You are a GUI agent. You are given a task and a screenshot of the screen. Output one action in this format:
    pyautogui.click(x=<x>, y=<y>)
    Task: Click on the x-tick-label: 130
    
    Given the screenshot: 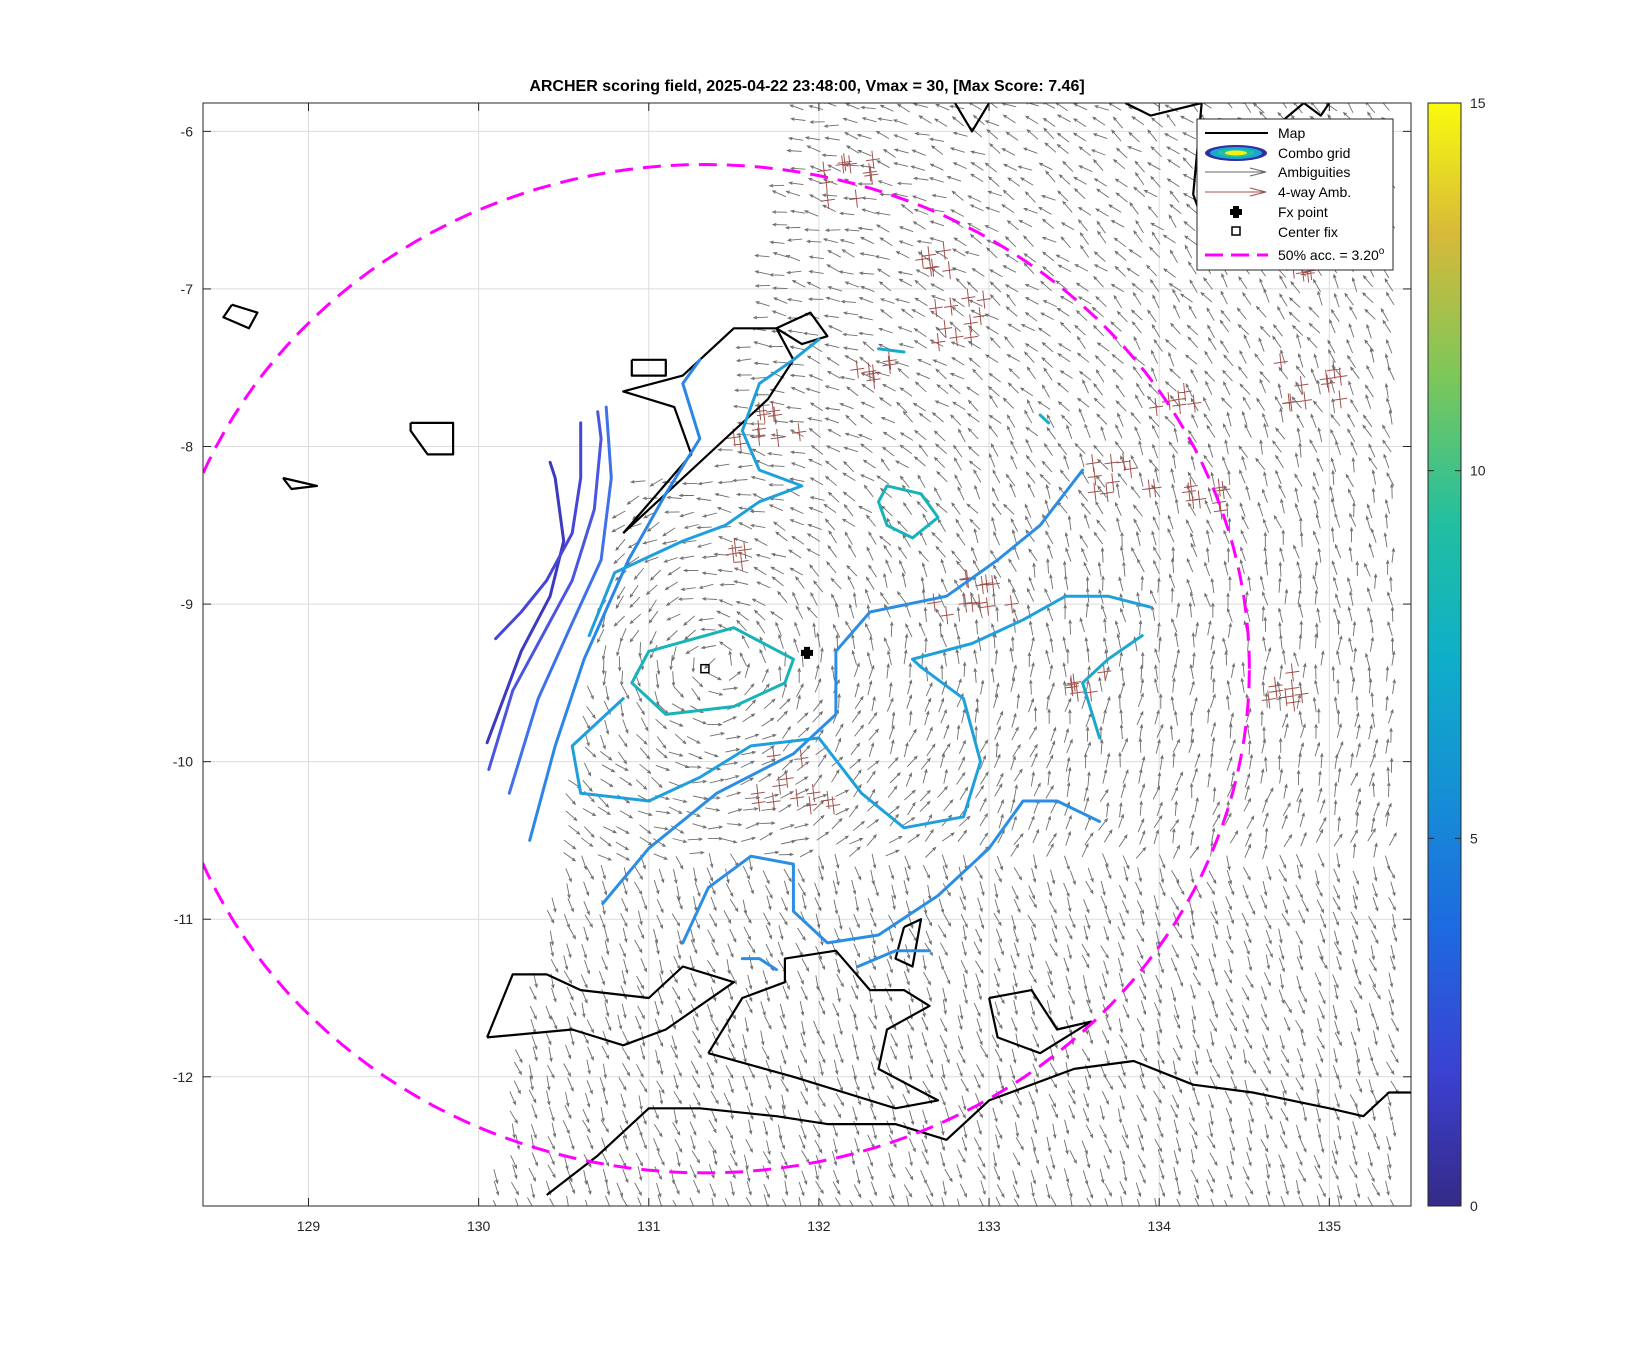 What is the action you would take?
    pyautogui.click(x=479, y=1226)
    